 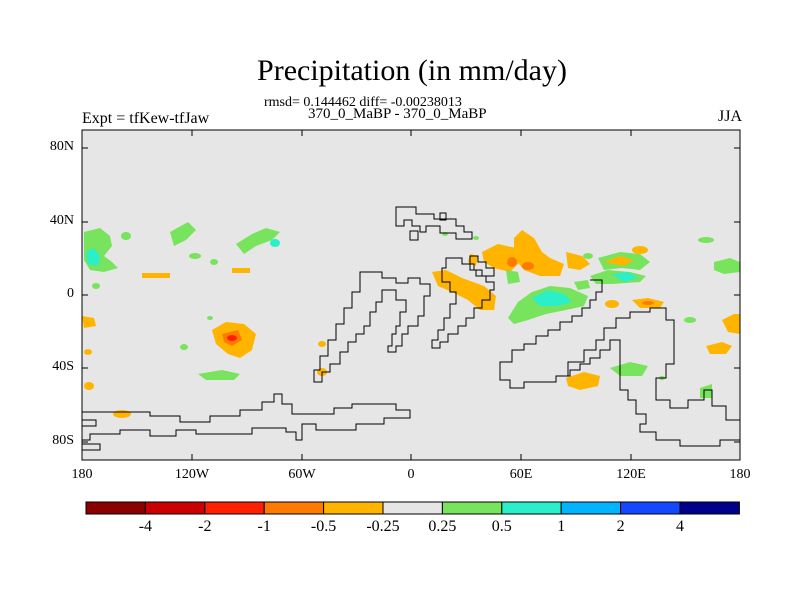 What do you see at coordinates (63, 366) in the screenshot?
I see `lat-label-40s: 40S` at bounding box center [63, 366].